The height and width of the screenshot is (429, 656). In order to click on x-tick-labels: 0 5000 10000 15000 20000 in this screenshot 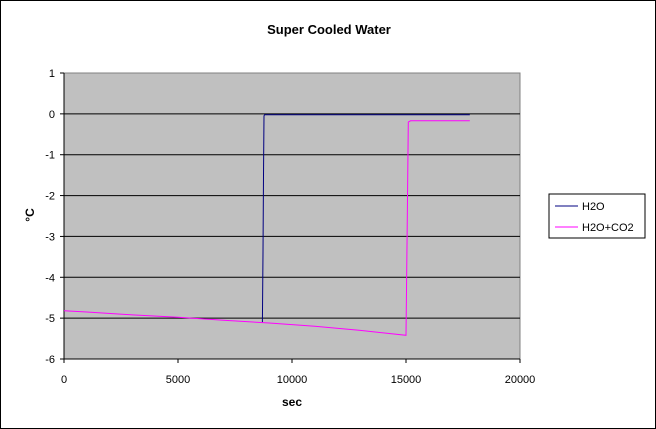, I will do `click(298, 380)`.